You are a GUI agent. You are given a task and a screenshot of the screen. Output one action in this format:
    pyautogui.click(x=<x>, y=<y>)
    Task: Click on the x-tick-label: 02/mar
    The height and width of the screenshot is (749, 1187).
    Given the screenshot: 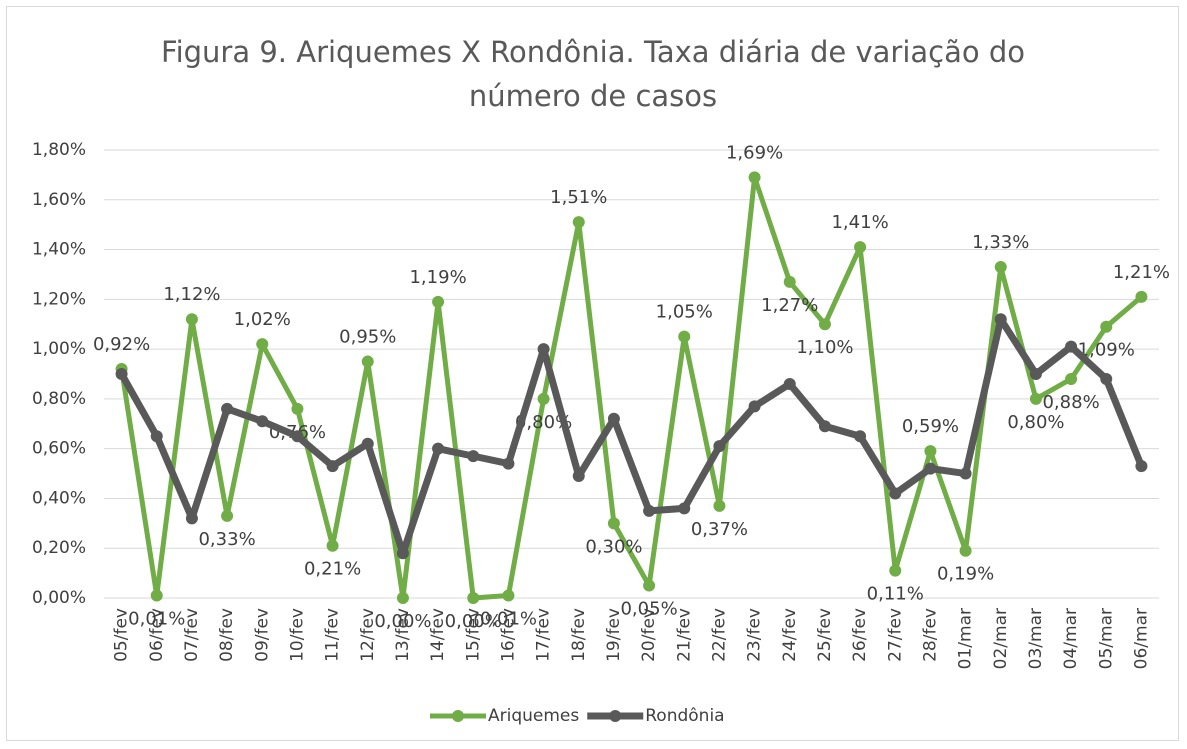 What is the action you would take?
    pyautogui.click(x=1001, y=638)
    